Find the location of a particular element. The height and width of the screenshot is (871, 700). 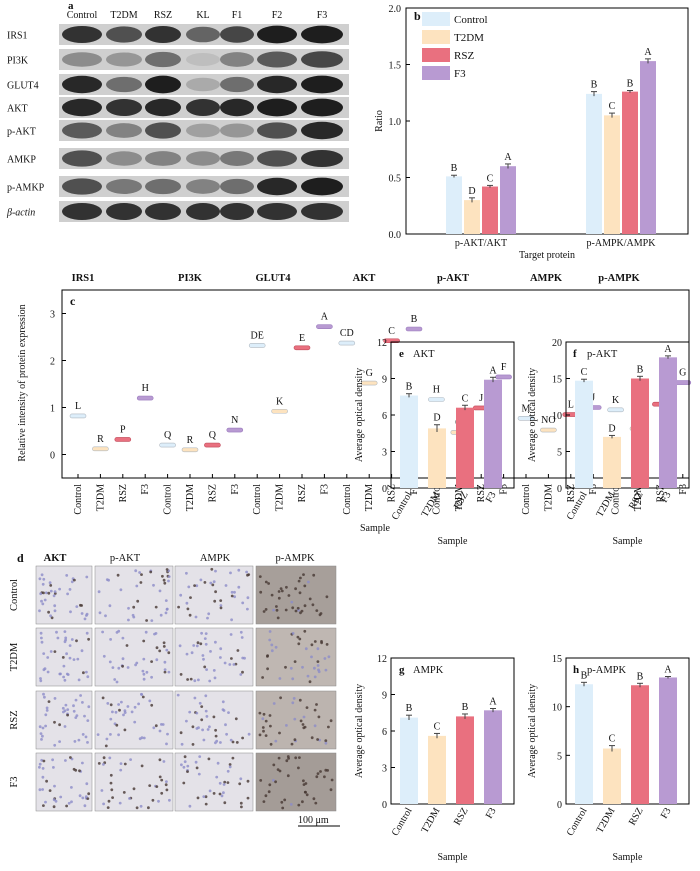

chart-title: AMPK is located at coordinates (428, 670).